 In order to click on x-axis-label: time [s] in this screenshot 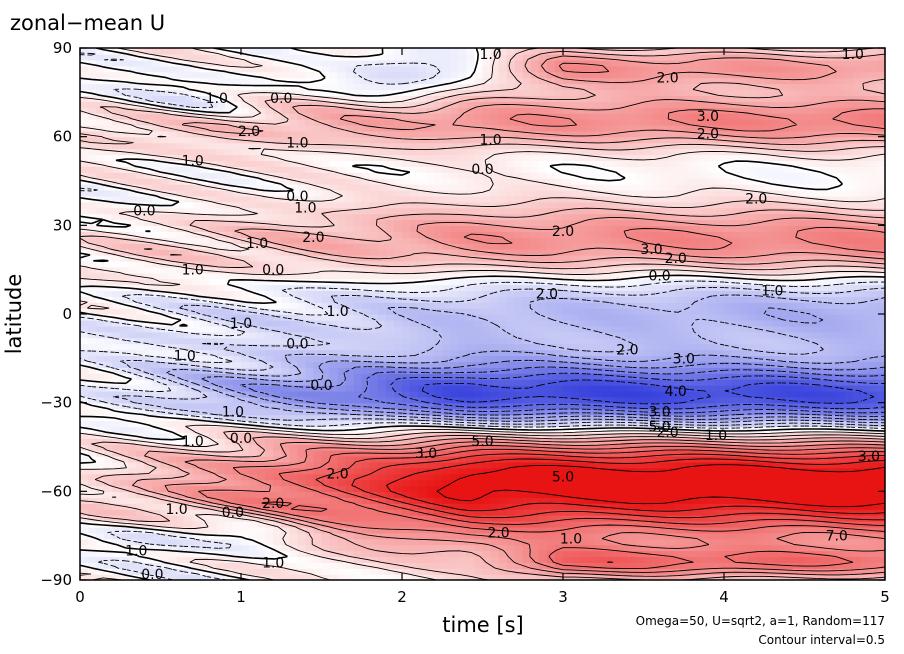, I will do `click(482, 625)`.